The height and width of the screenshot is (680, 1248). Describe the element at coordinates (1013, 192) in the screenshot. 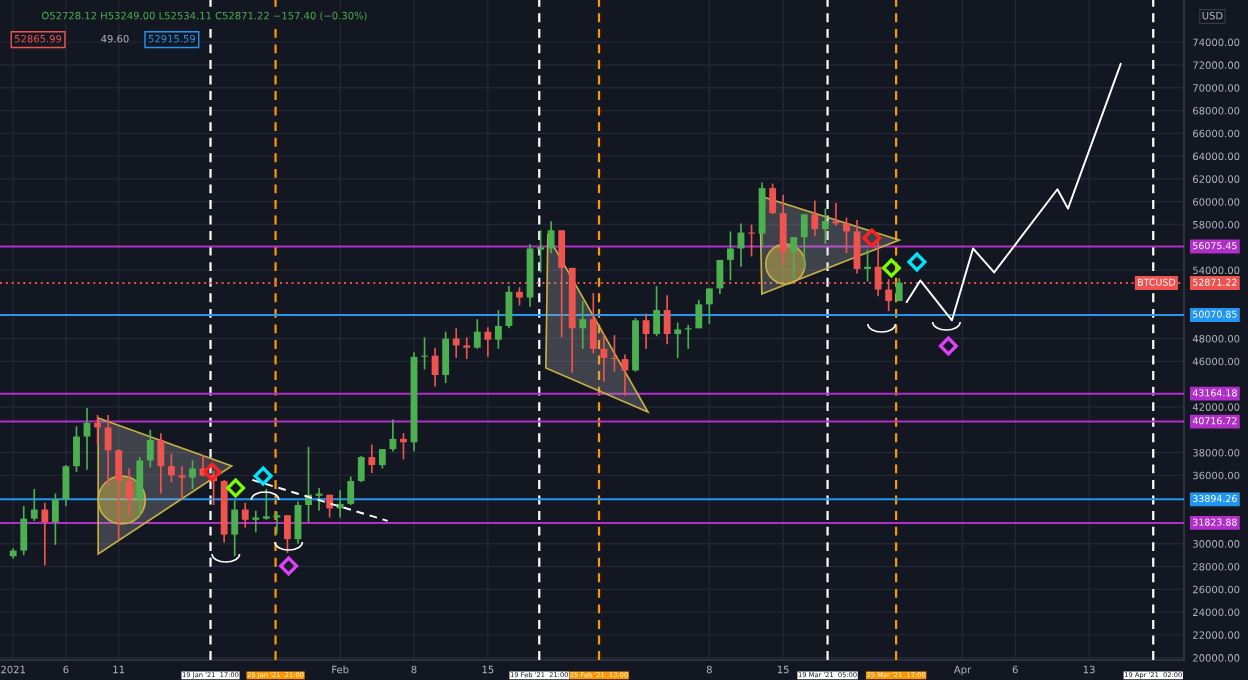

I see `line-series` at that location.